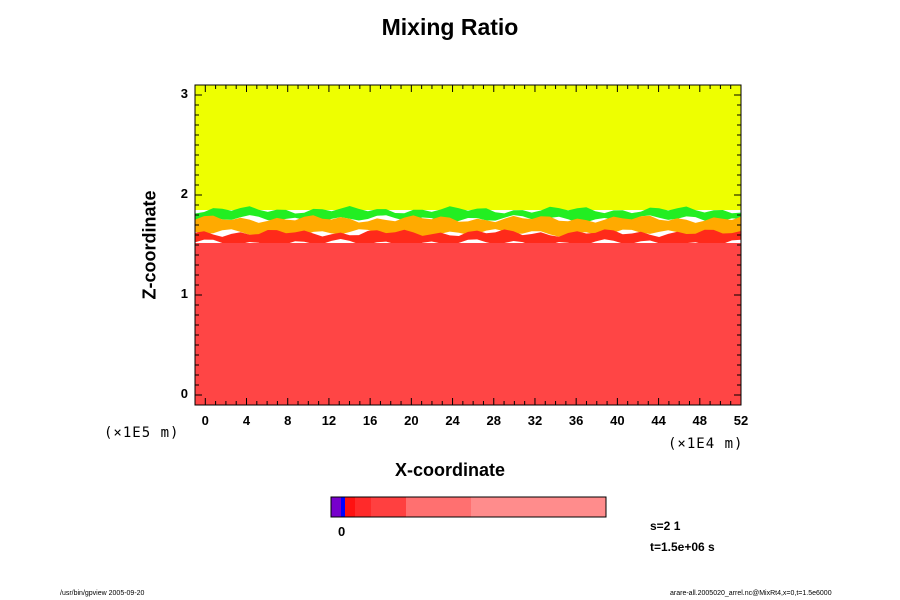  Describe the element at coordinates (102, 593) in the screenshot. I see `footer-left: /usr/bin/gpview 2005-09-20` at that location.